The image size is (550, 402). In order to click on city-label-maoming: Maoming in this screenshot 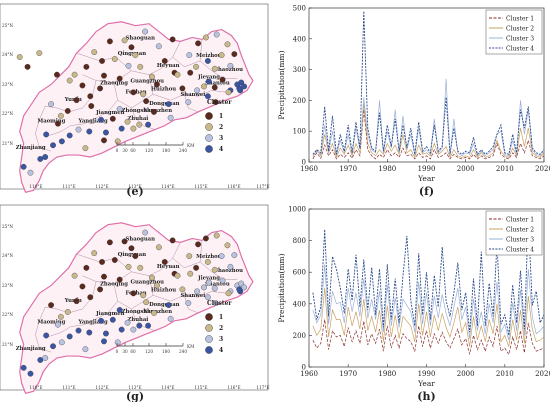, I will do `click(51, 122)`.